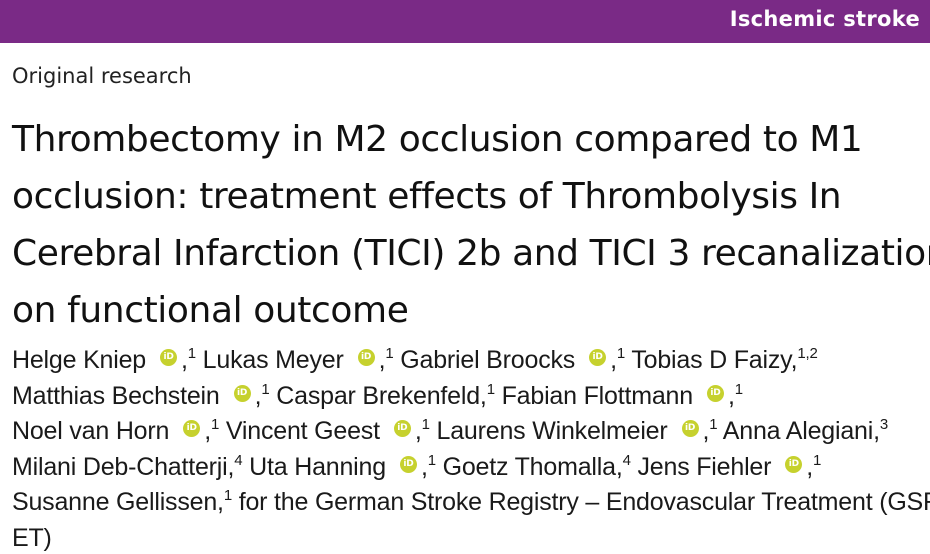 This screenshot has width=930, height=554. I want to click on author-name: Tobias D Faizy,, so click(714, 360).